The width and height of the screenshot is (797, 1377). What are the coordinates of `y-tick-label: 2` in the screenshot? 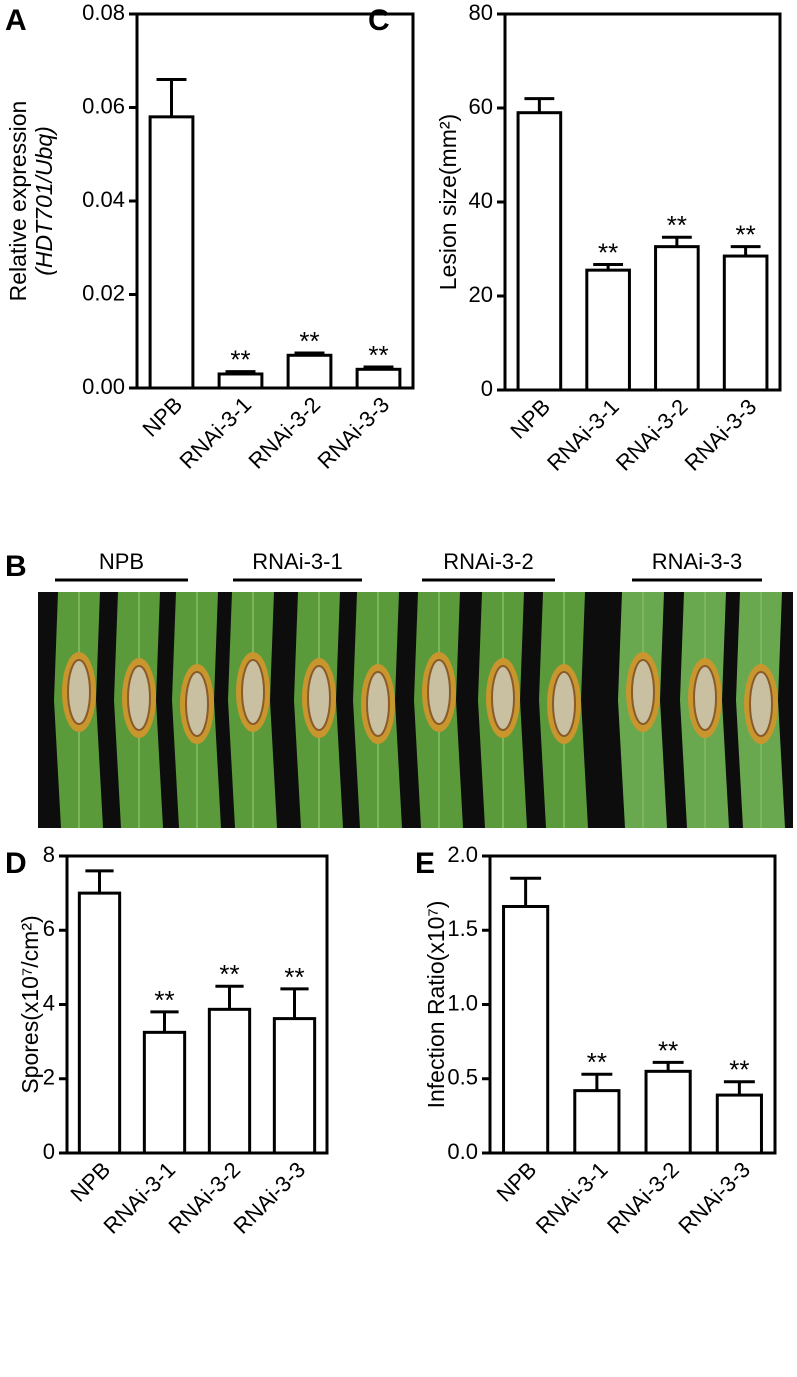 It's located at (49, 1077).